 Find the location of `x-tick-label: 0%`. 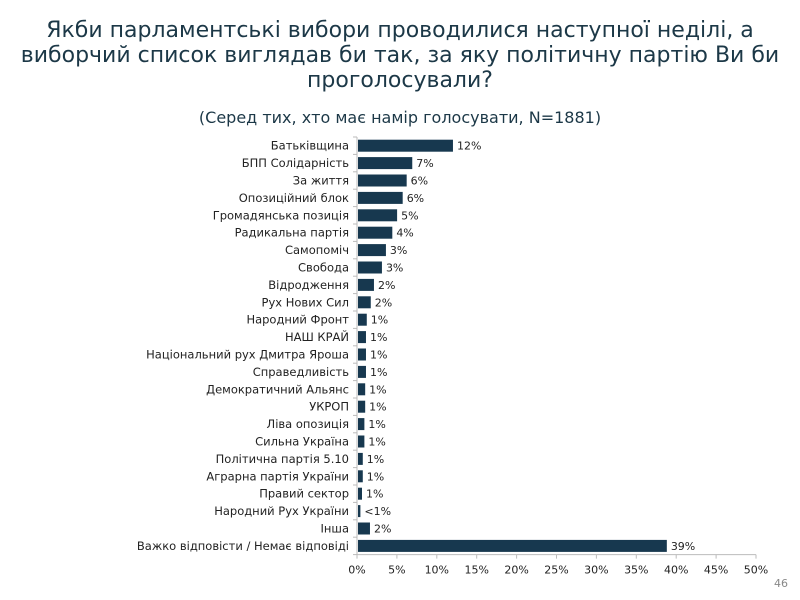

x-tick-label: 0% is located at coordinates (356, 570).